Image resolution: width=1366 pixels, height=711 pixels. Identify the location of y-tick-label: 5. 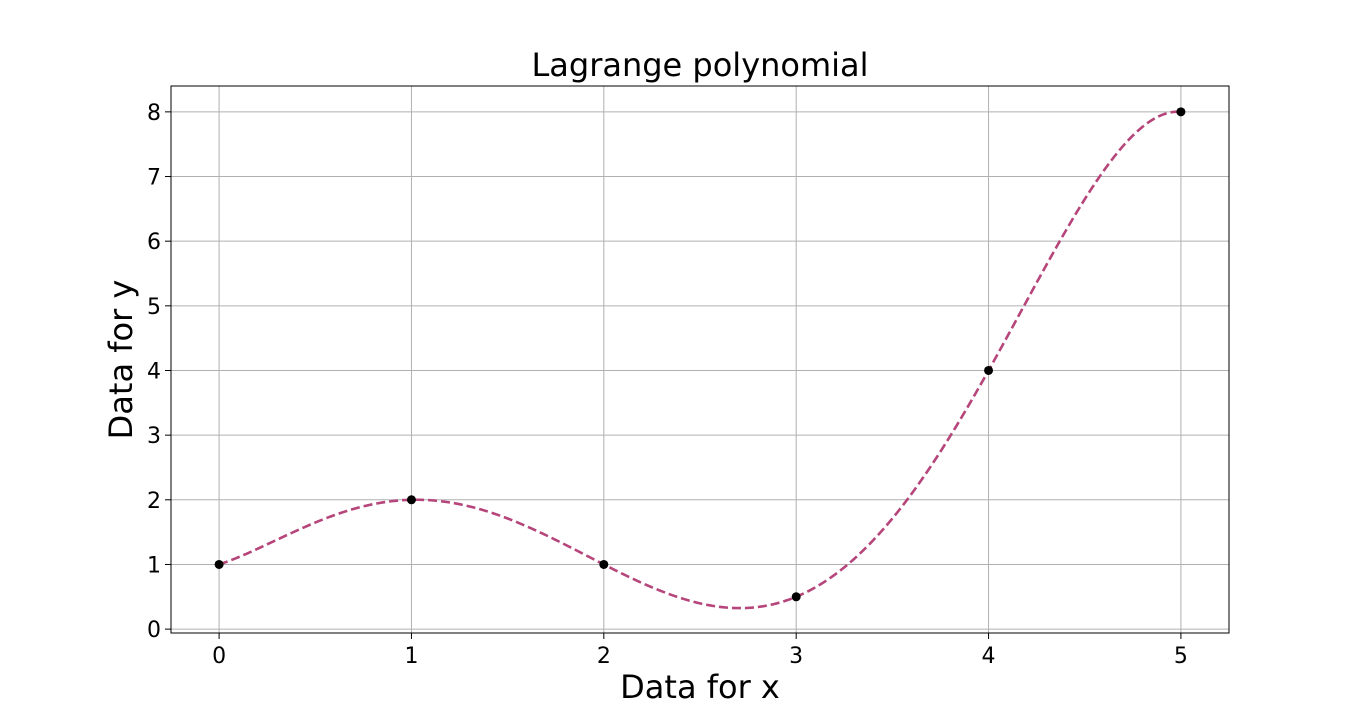
(154, 307).